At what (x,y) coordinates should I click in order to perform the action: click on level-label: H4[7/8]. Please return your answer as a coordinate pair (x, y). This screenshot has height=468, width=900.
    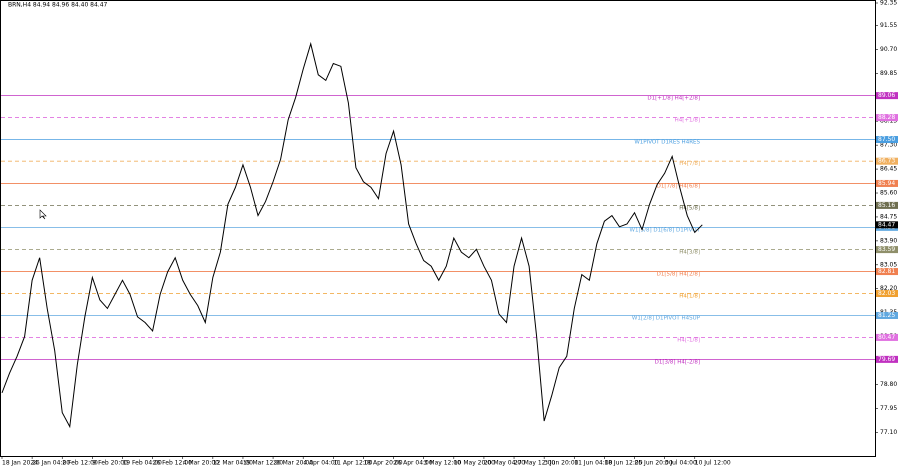
    Looking at the image, I should click on (689, 164).